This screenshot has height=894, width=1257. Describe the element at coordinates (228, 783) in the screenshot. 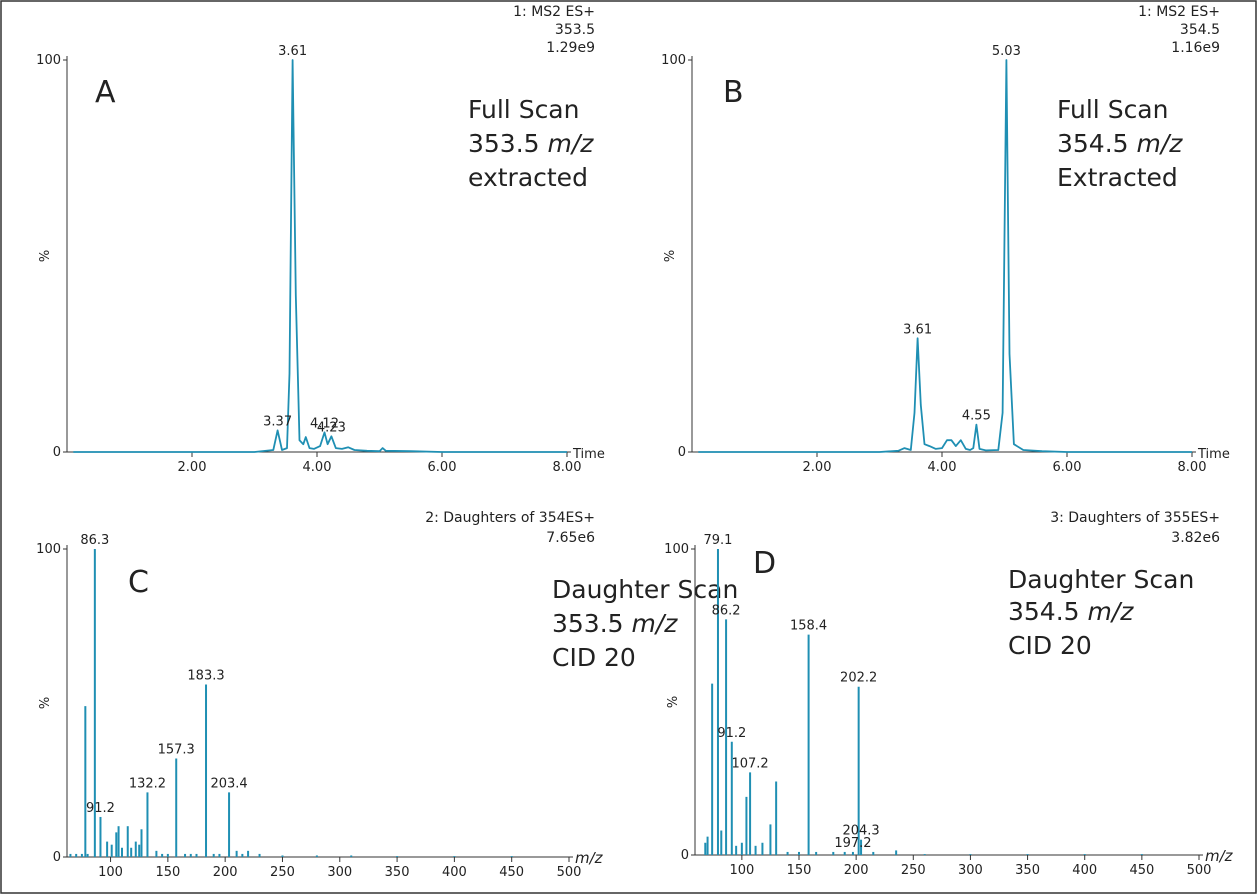

I see `peak-label: 203.4` at that location.